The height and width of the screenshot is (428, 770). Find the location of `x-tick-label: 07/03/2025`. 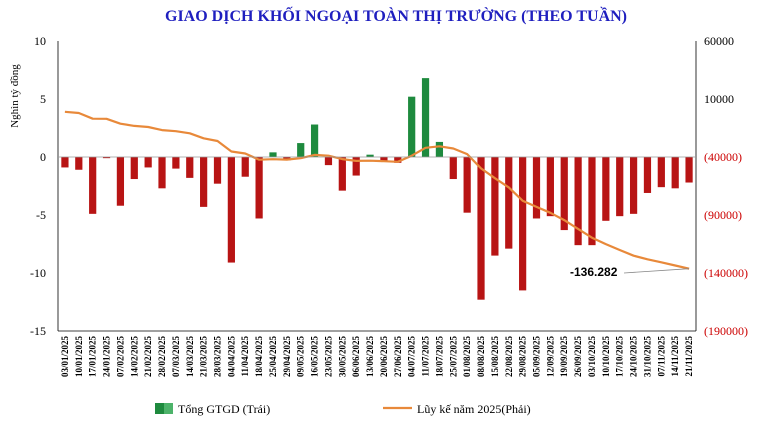

x-tick-label: 07/03/2025 is located at coordinates (176, 357).